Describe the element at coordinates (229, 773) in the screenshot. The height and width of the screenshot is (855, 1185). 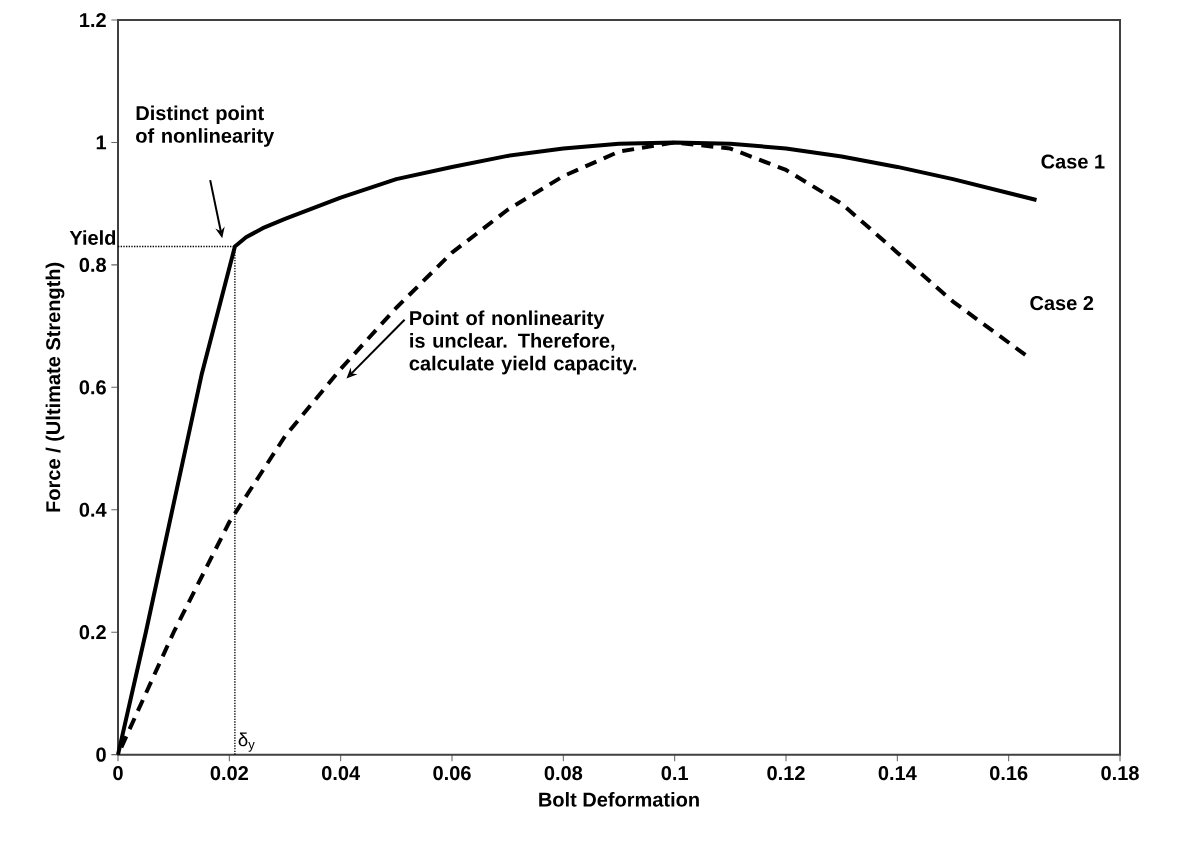
I see `x-tick-label: 0.02` at that location.